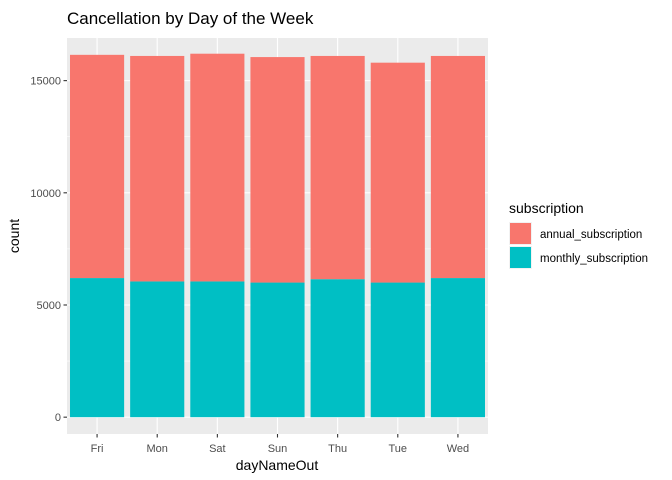 The width and height of the screenshot is (672, 480). What do you see at coordinates (14, 236) in the screenshot?
I see `y-axis-title: count` at bounding box center [14, 236].